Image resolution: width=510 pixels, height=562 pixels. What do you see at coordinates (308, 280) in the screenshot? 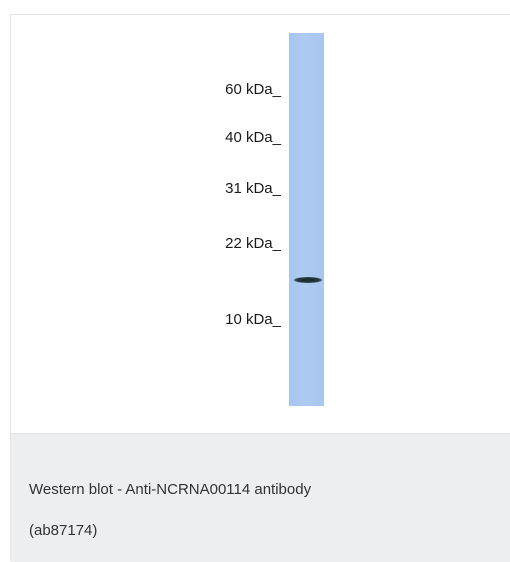
I see `protein-band` at bounding box center [308, 280].